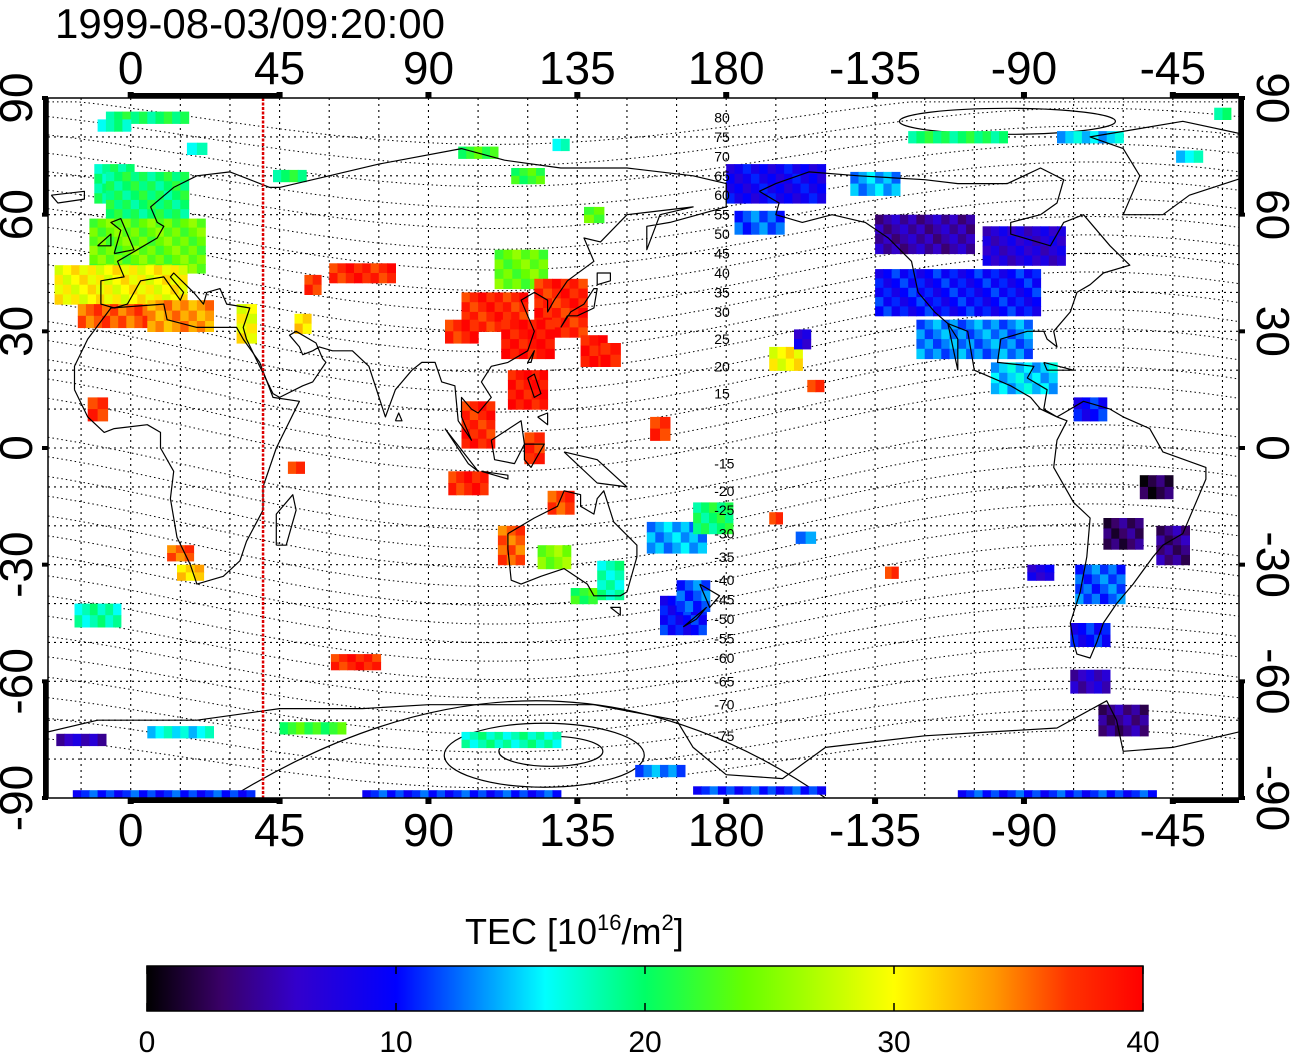  What do you see at coordinates (1142, 1041) in the screenshot?
I see `colorbar-tick-label: 40` at bounding box center [1142, 1041].